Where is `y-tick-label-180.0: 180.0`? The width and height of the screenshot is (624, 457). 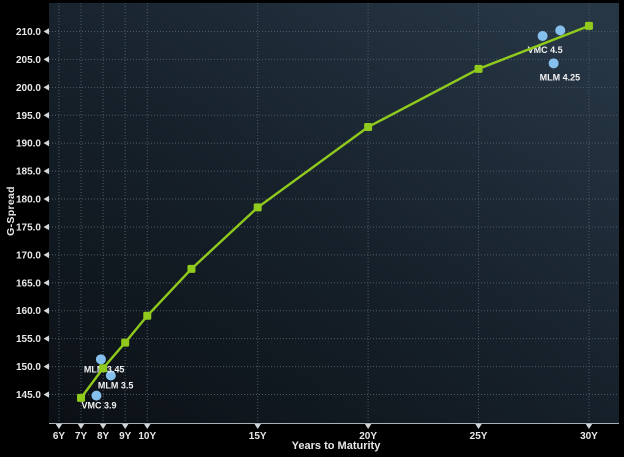 y-tick-label-180.0: 180.0 is located at coordinates (28, 200).